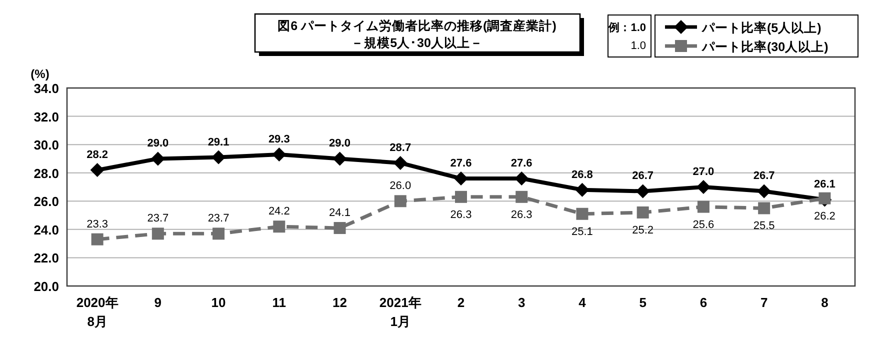 Image resolution: width=890 pixels, height=350 pixels. I want to click on data-label: 26.1, so click(825, 184).